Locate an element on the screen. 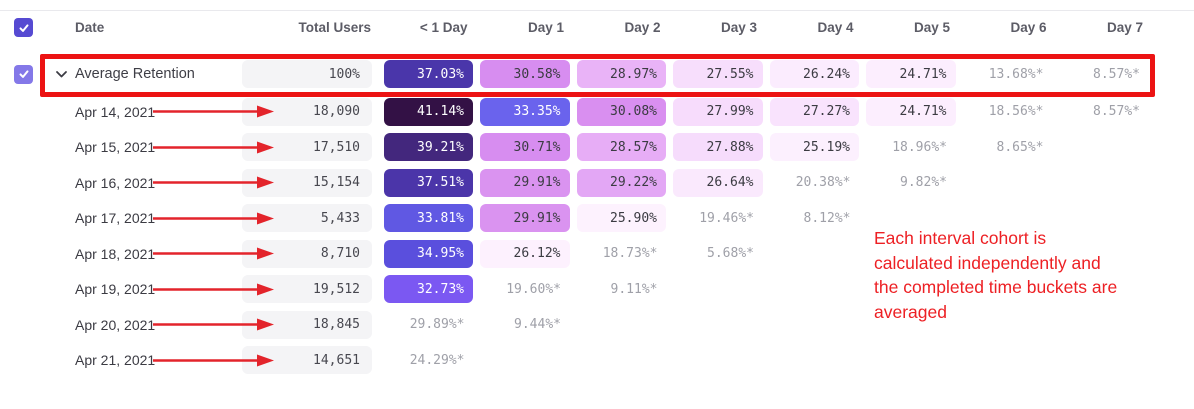 This screenshot has width=1194, height=409. retention-value-pill: 26.64% is located at coordinates (718, 182).